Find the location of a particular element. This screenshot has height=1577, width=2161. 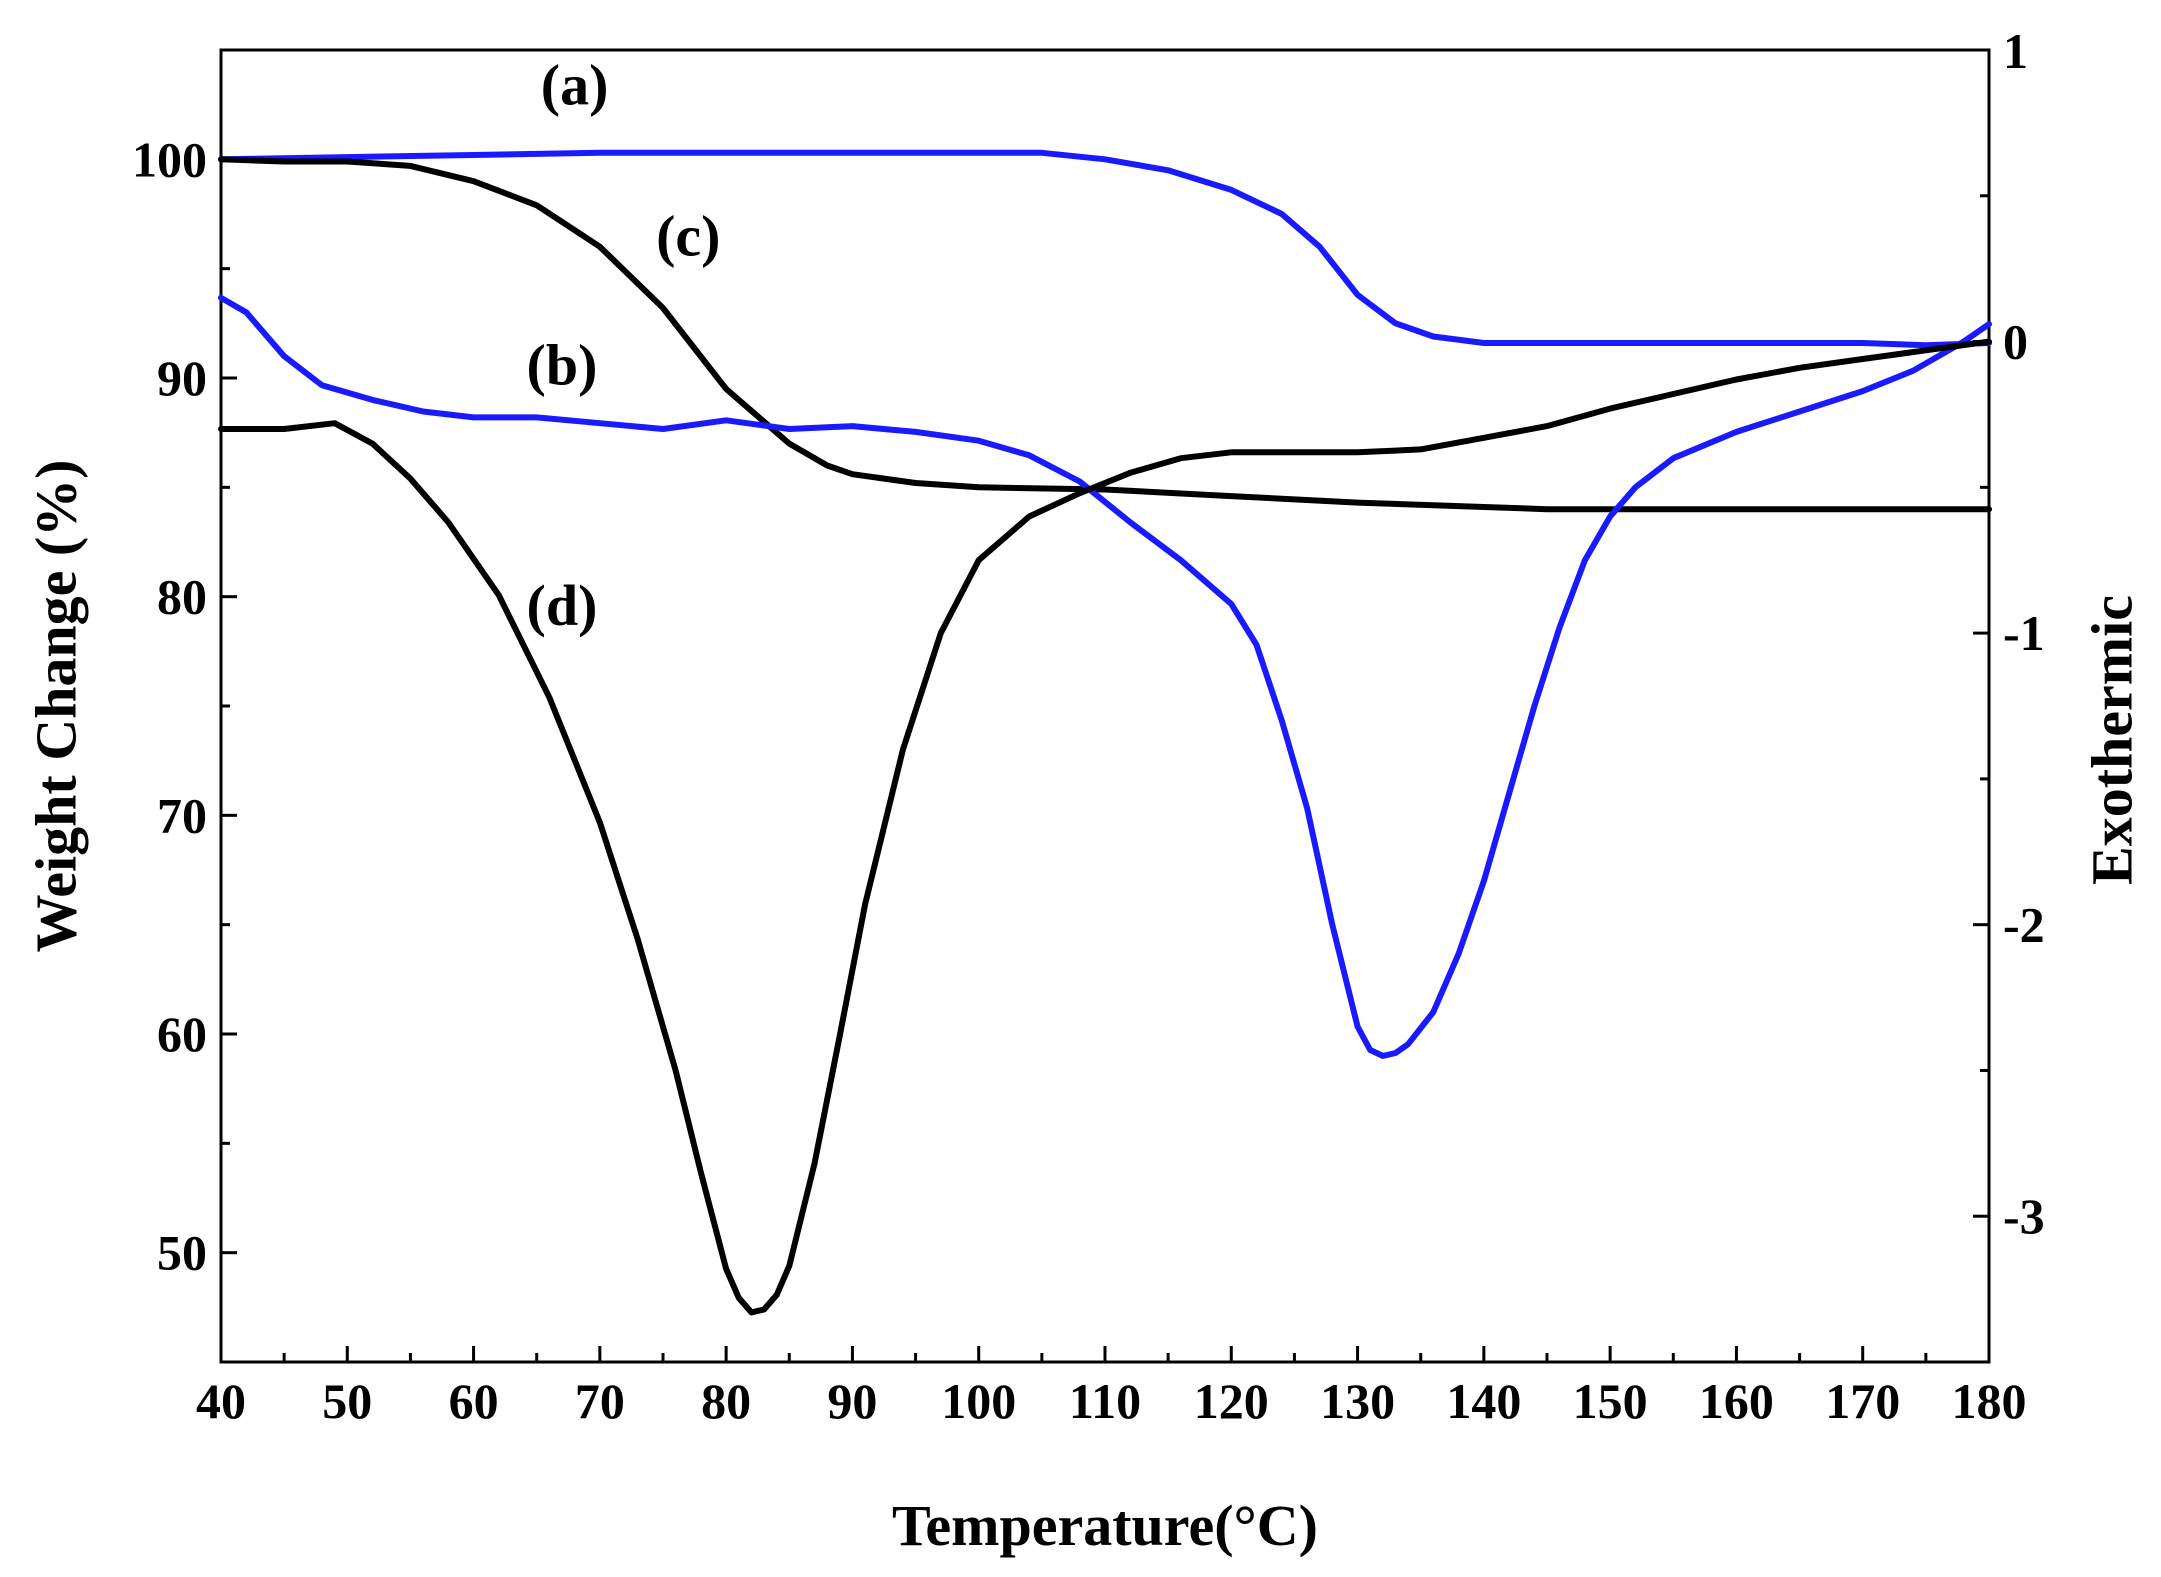

y-tick-label: 70 is located at coordinates (182, 815).